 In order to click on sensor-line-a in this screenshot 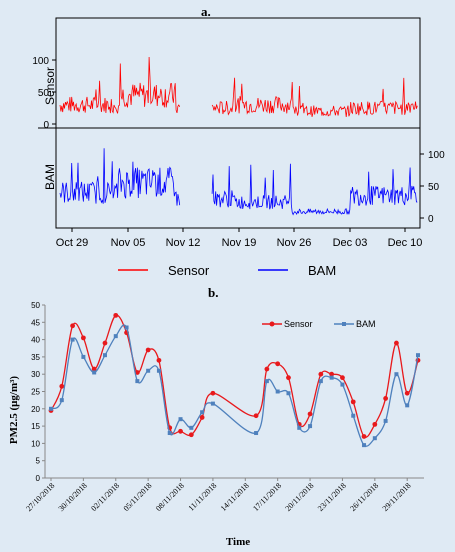, I will do `click(238, 86)`.